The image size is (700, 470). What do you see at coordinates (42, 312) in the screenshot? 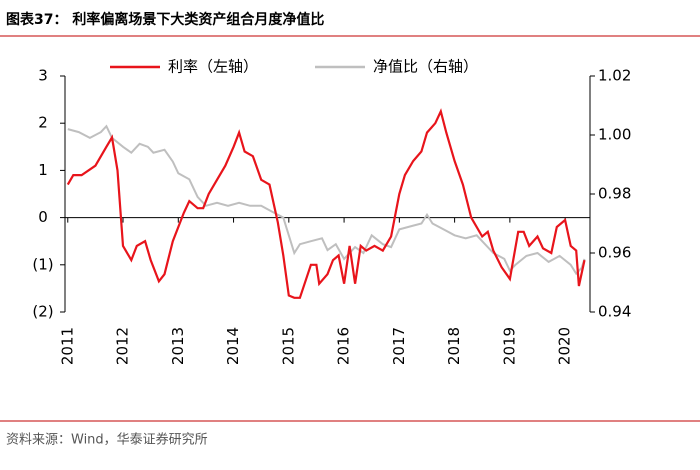
I see `y-tick-label: (2)` at bounding box center [42, 312].